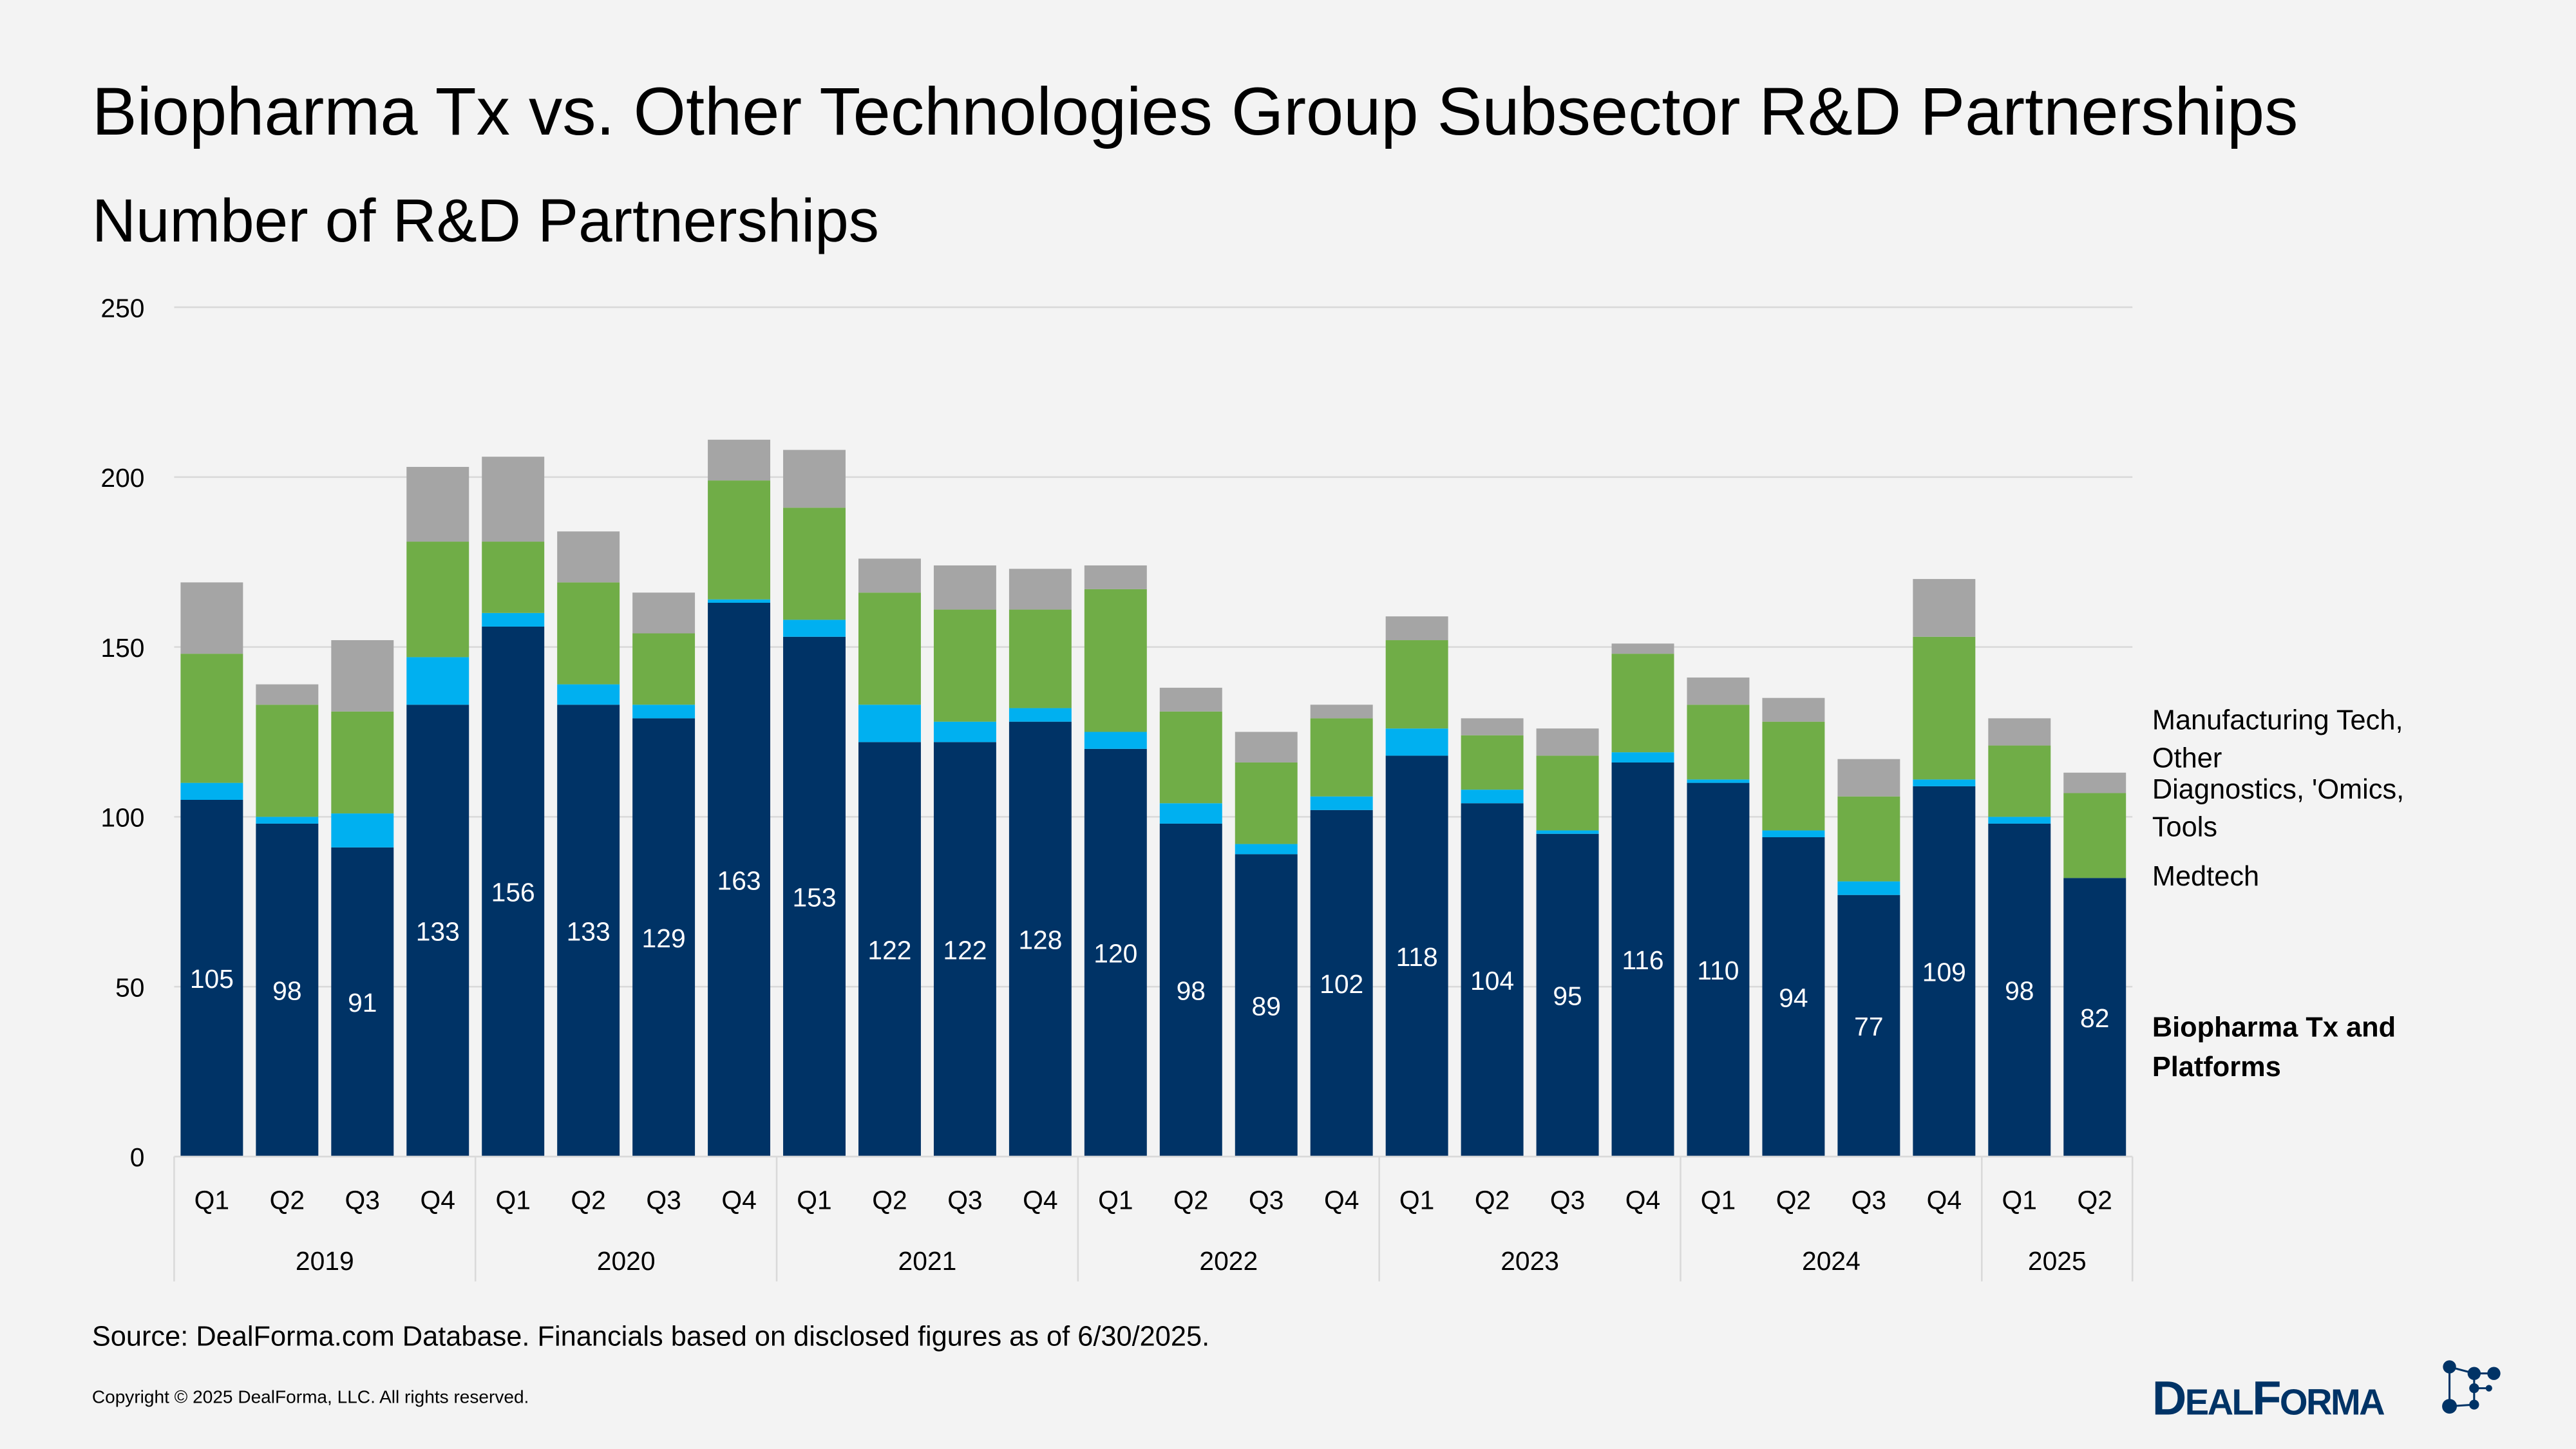  Describe the element at coordinates (740, 798) in the screenshot. I see `bar-stack: 163` at that location.